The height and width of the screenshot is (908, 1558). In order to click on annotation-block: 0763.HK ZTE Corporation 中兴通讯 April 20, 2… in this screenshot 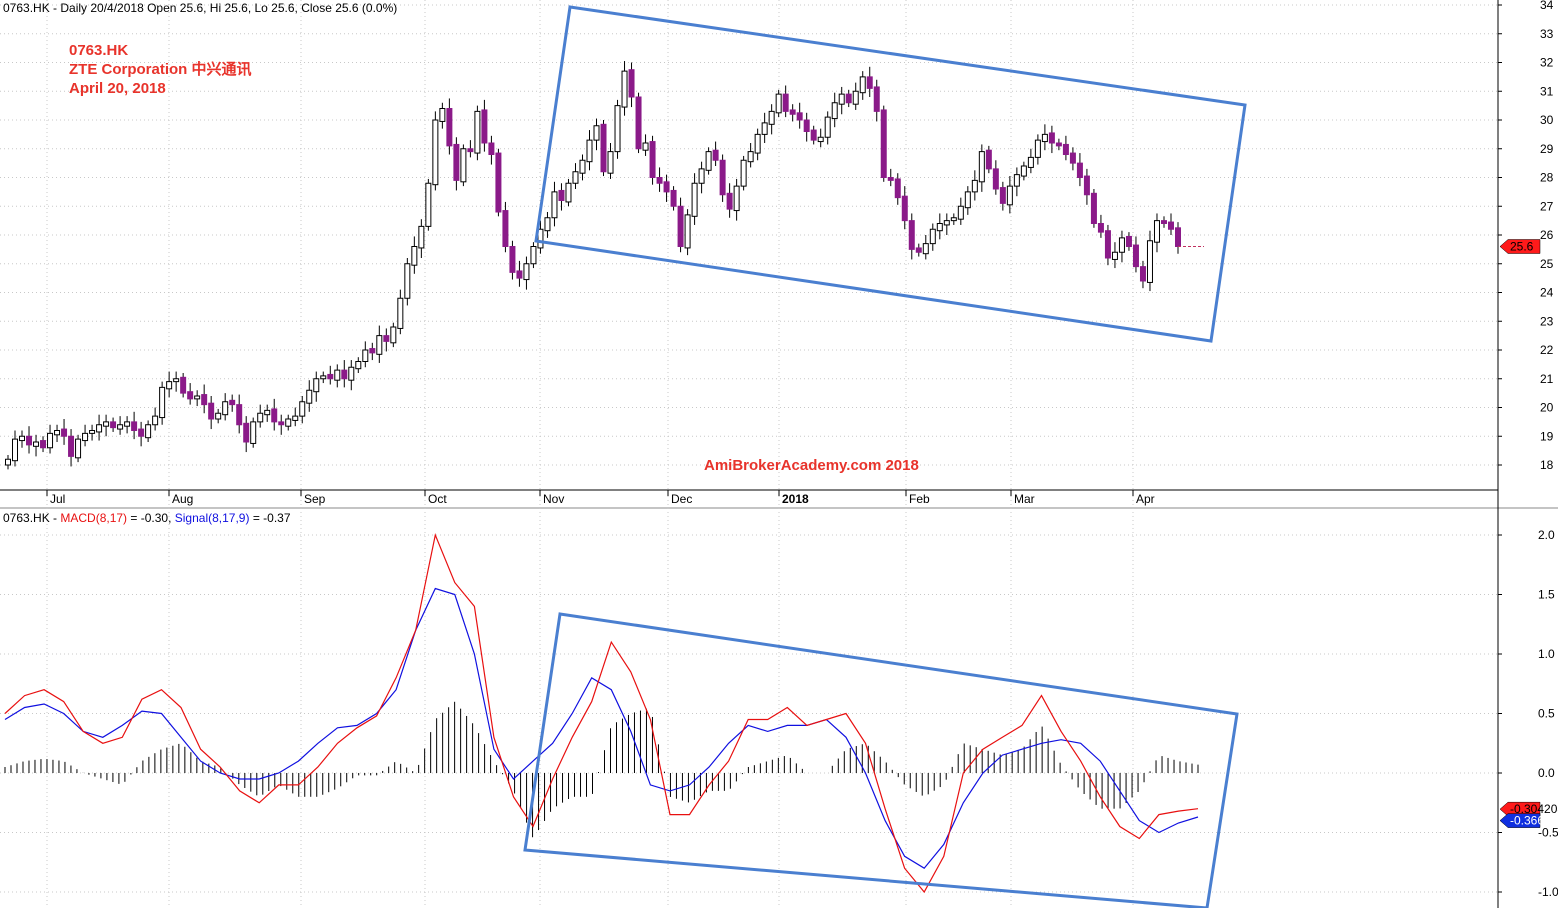, I will do `click(160, 69)`.